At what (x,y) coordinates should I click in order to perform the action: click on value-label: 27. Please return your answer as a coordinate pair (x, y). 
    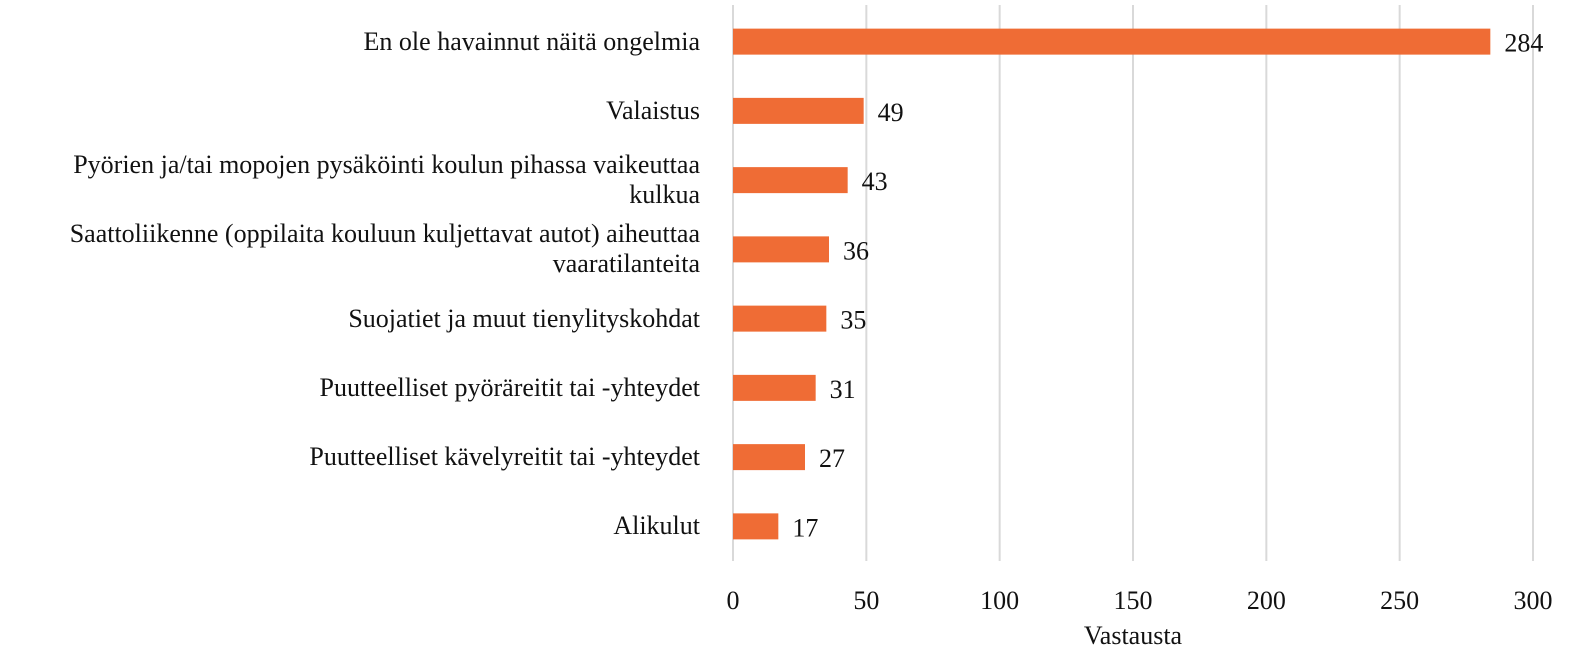
    Looking at the image, I should click on (832, 458).